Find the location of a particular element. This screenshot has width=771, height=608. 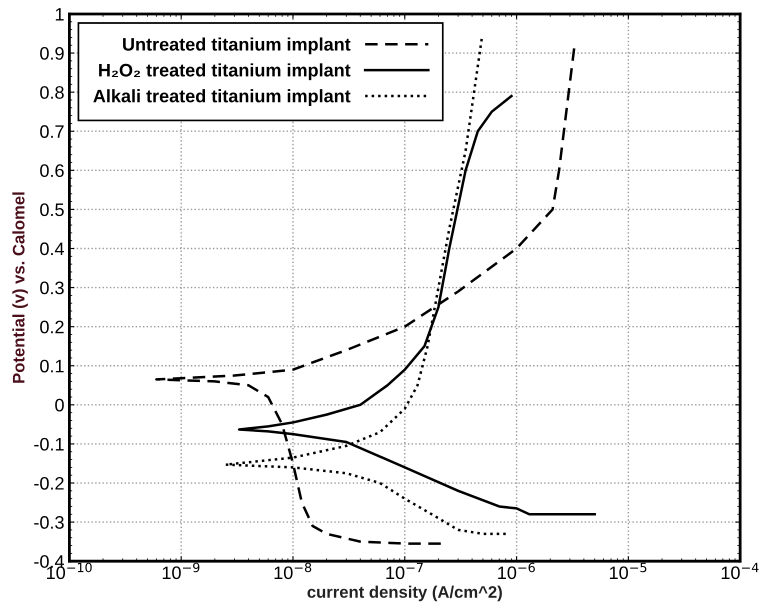

x-tick-label: 10$^{−6}$ is located at coordinates (516, 571).